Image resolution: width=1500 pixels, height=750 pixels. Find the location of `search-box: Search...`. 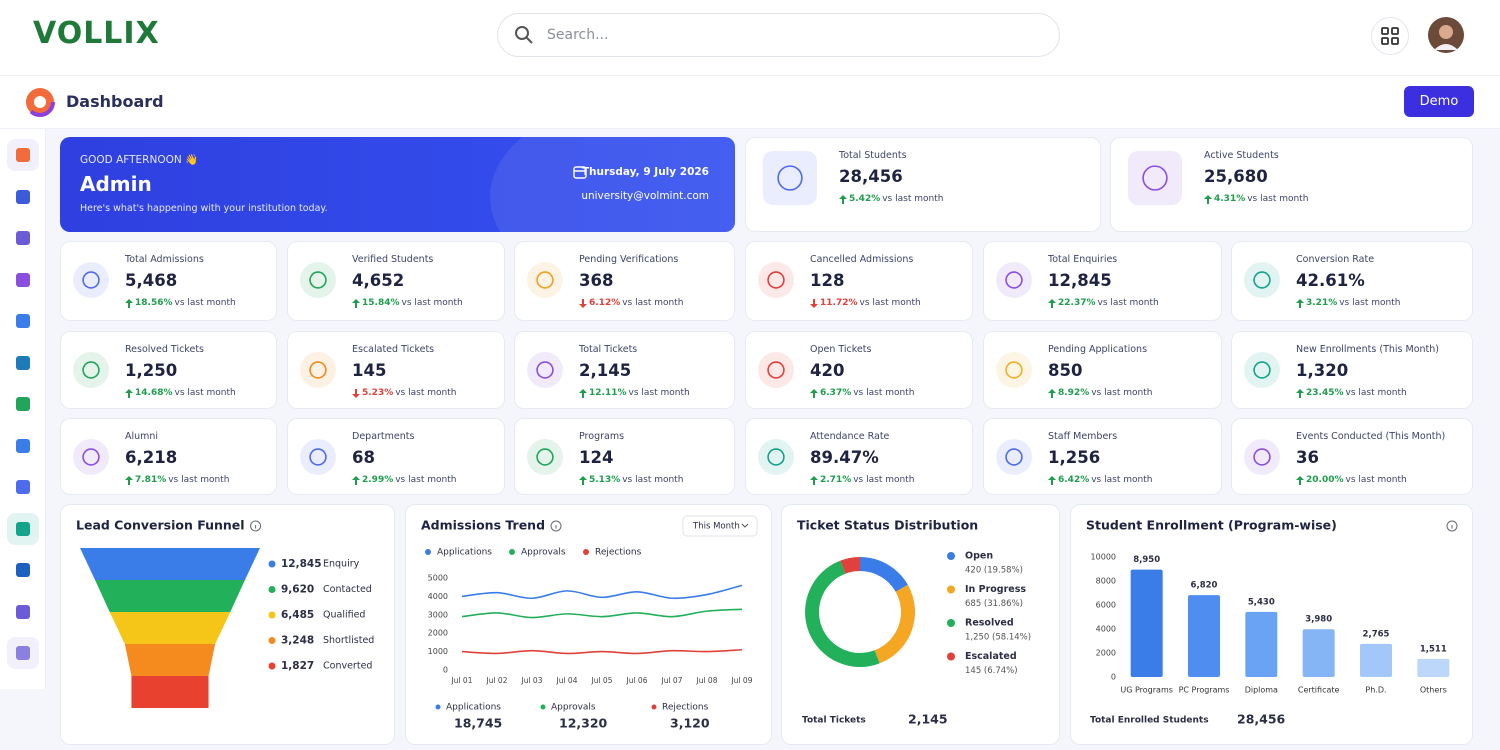

search-box: Search... is located at coordinates (778, 35).